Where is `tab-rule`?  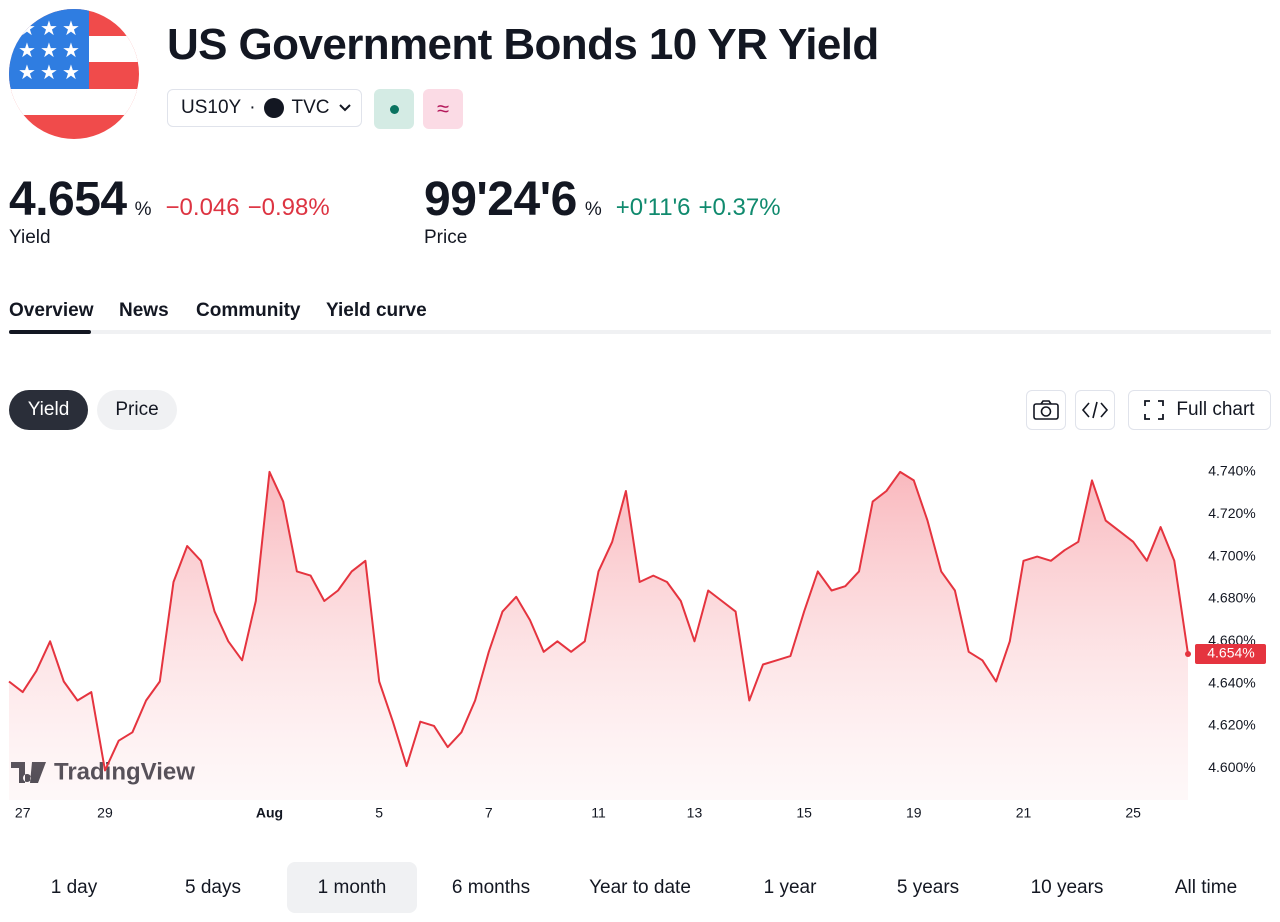
tab-rule is located at coordinates (640, 332).